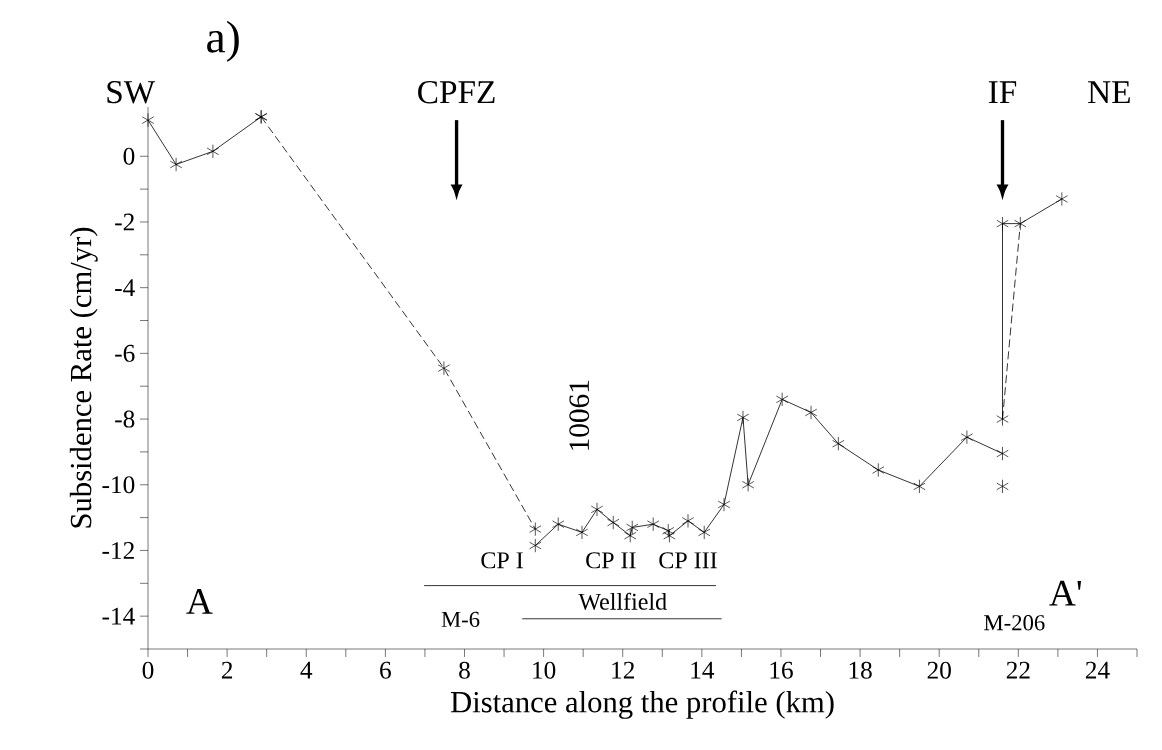 The image size is (1162, 750). Describe the element at coordinates (642, 704) in the screenshot. I see `x-axis-title: Distance along the profile (km)` at that location.